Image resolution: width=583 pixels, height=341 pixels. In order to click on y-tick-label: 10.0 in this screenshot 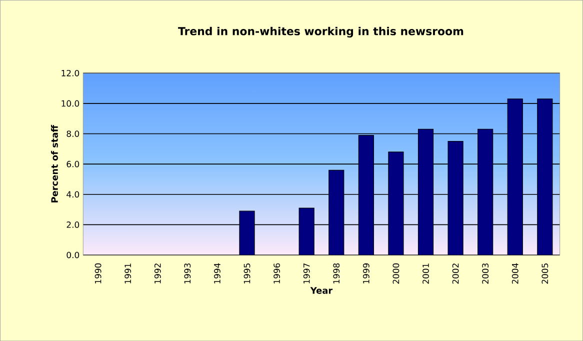, I will do `click(71, 103)`.